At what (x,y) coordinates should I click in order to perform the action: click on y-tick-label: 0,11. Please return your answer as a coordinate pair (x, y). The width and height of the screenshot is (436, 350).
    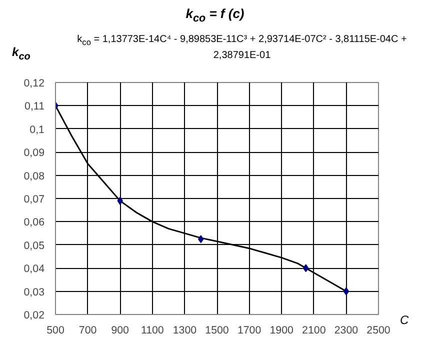
    Looking at the image, I should click on (34, 106).